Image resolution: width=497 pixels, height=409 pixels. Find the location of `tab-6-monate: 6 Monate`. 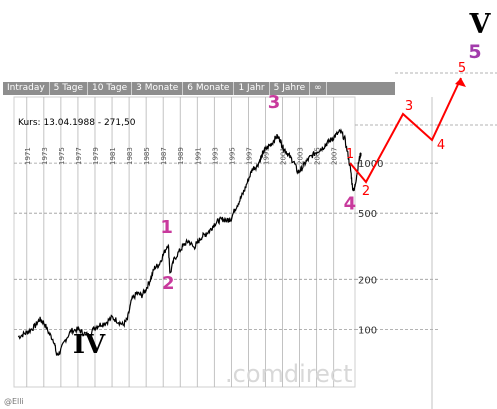

tab-6-monate: 6 Monate is located at coordinates (209, 88).